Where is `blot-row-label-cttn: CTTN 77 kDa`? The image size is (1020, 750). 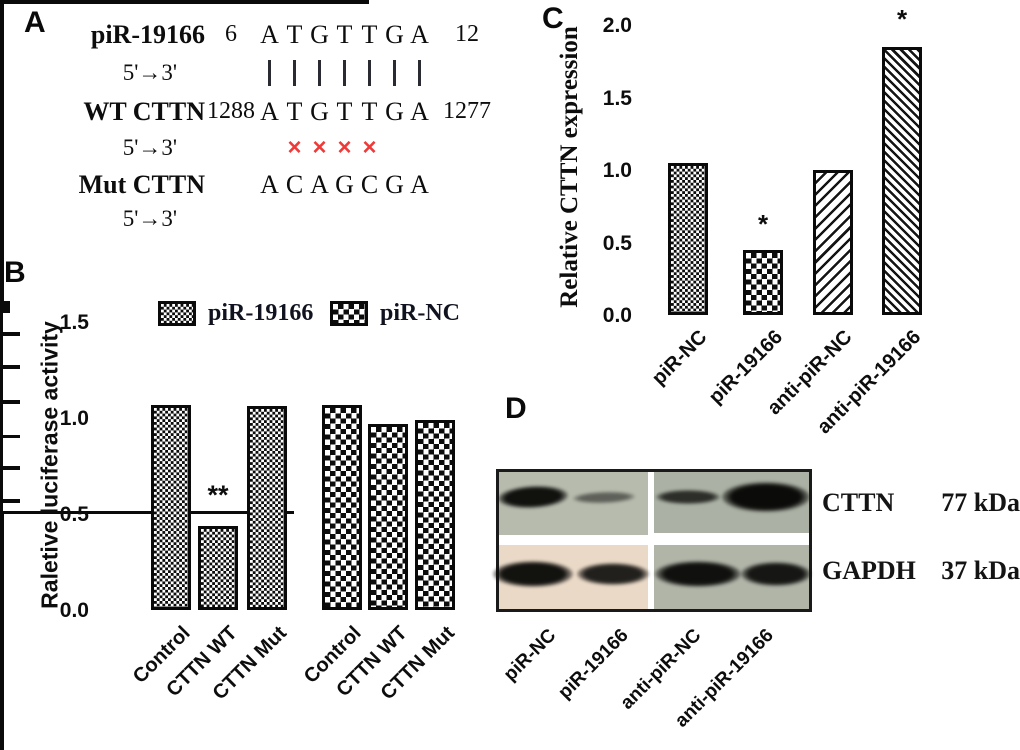 blot-row-label-cttn: CTTN 77 kDa is located at coordinates (921, 503).